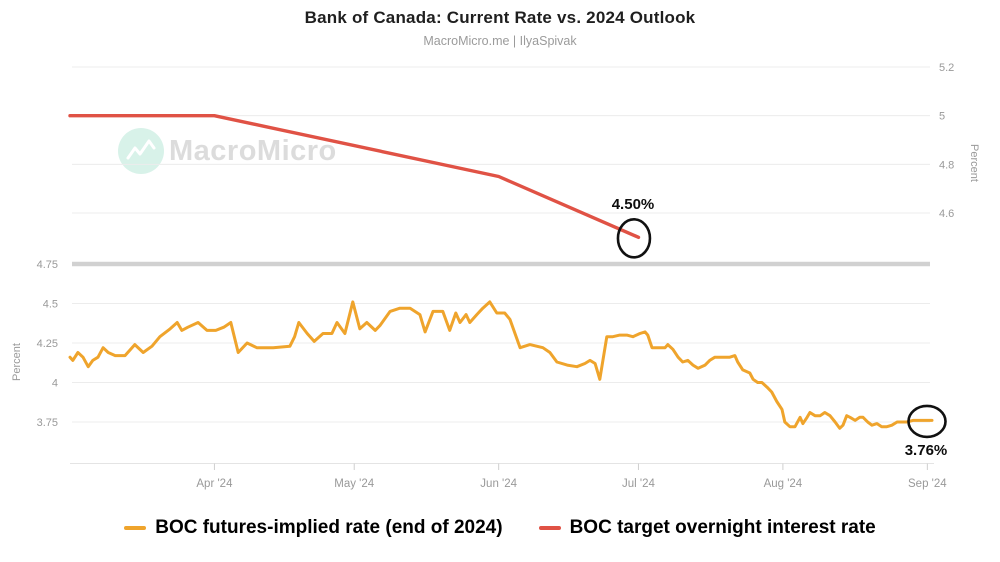 The width and height of the screenshot is (1000, 562). Describe the element at coordinates (722, 527) in the screenshot. I see `legend-label-target: BOC target overnight interest rate` at that location.